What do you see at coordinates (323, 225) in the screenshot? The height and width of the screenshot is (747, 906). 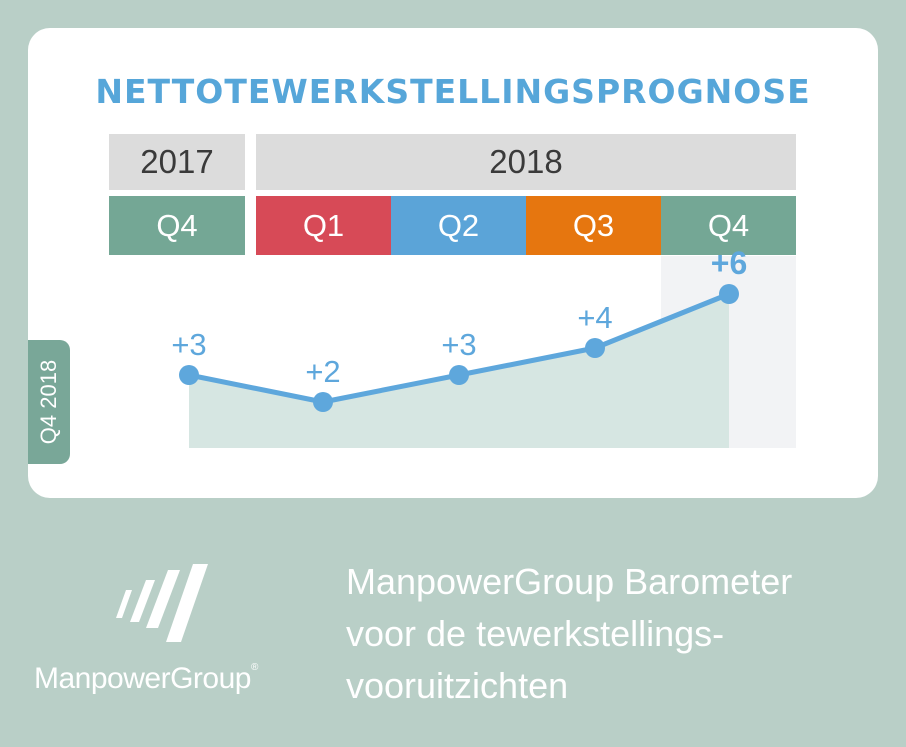 I see `quarter-cell-2018-q1: Q1` at bounding box center [323, 225].